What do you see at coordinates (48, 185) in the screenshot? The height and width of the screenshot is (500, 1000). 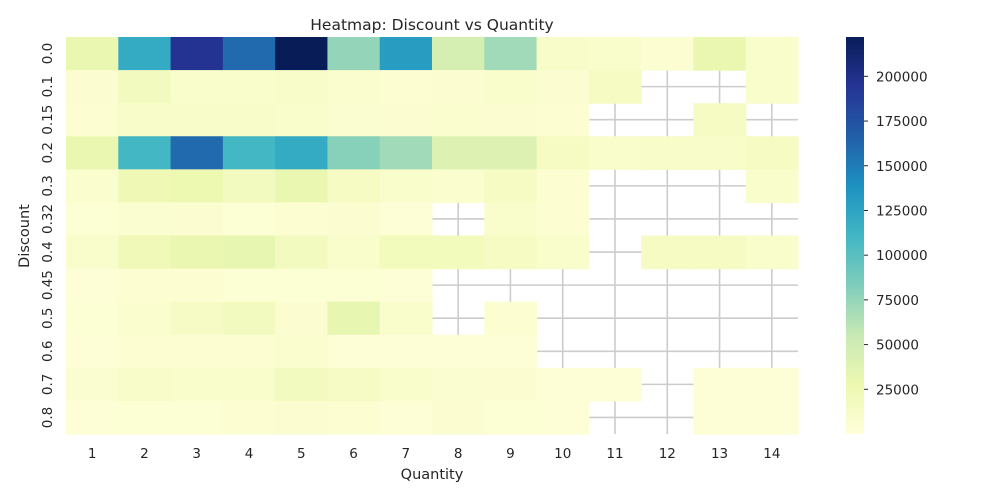 I see `y-tick-label: 0.3` at bounding box center [48, 185].